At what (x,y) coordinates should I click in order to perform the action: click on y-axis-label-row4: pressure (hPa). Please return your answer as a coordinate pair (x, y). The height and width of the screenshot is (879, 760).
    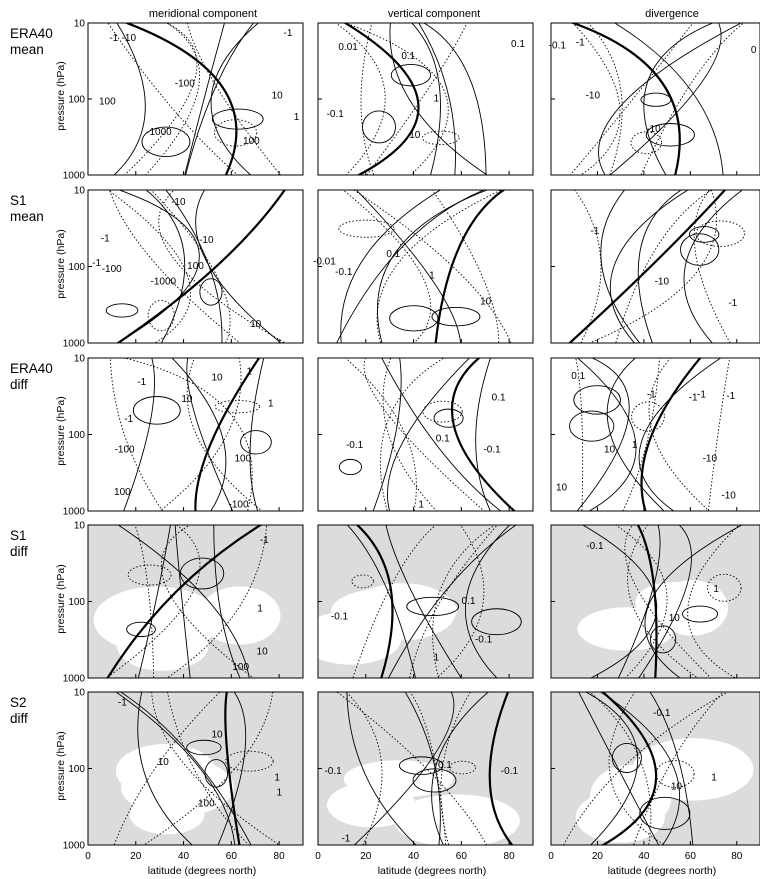
    Looking at the image, I should click on (61, 598).